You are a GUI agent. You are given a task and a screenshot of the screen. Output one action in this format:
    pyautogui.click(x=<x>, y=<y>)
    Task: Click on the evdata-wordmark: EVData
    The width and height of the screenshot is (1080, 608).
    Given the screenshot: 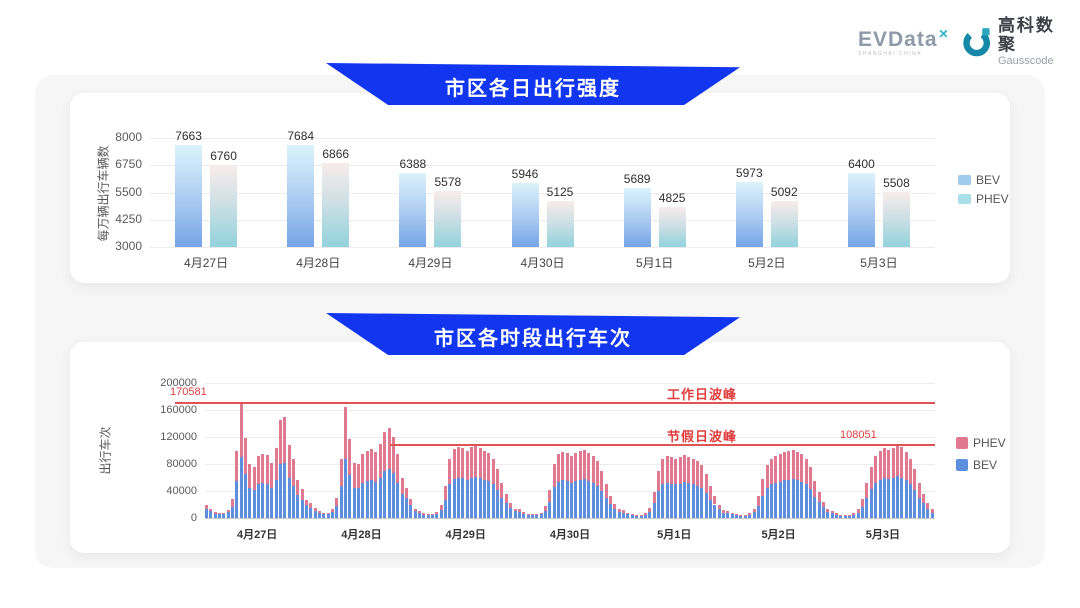 What is the action you would take?
    pyautogui.click(x=898, y=39)
    